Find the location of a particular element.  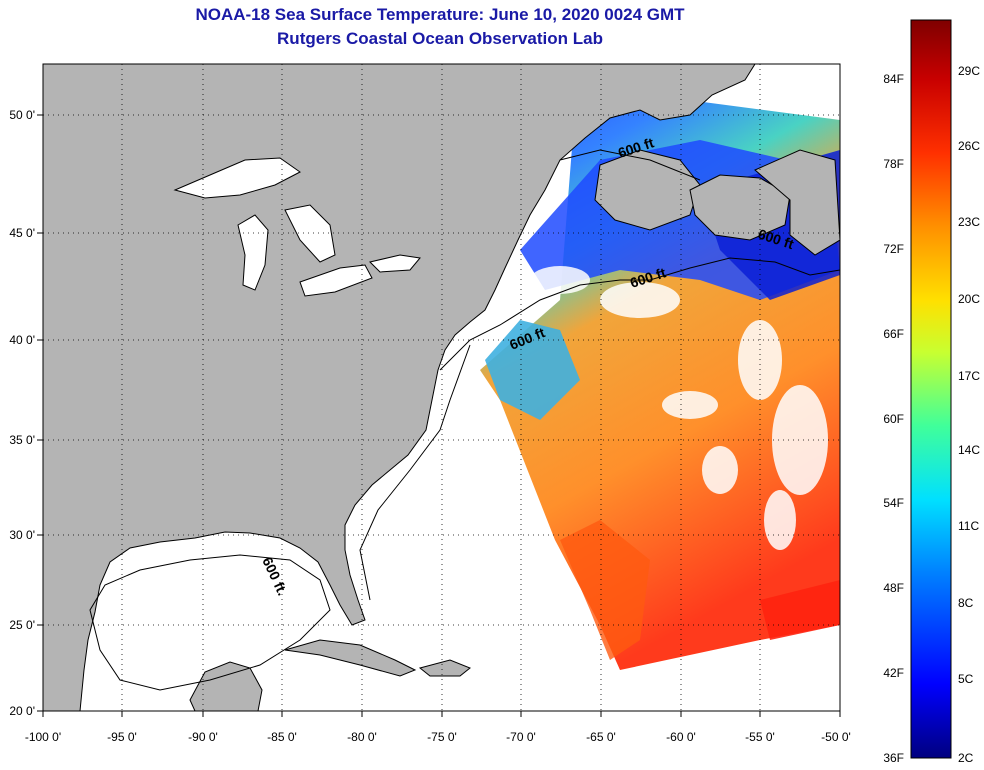

colorbar-c-label: 23C is located at coordinates (969, 222).